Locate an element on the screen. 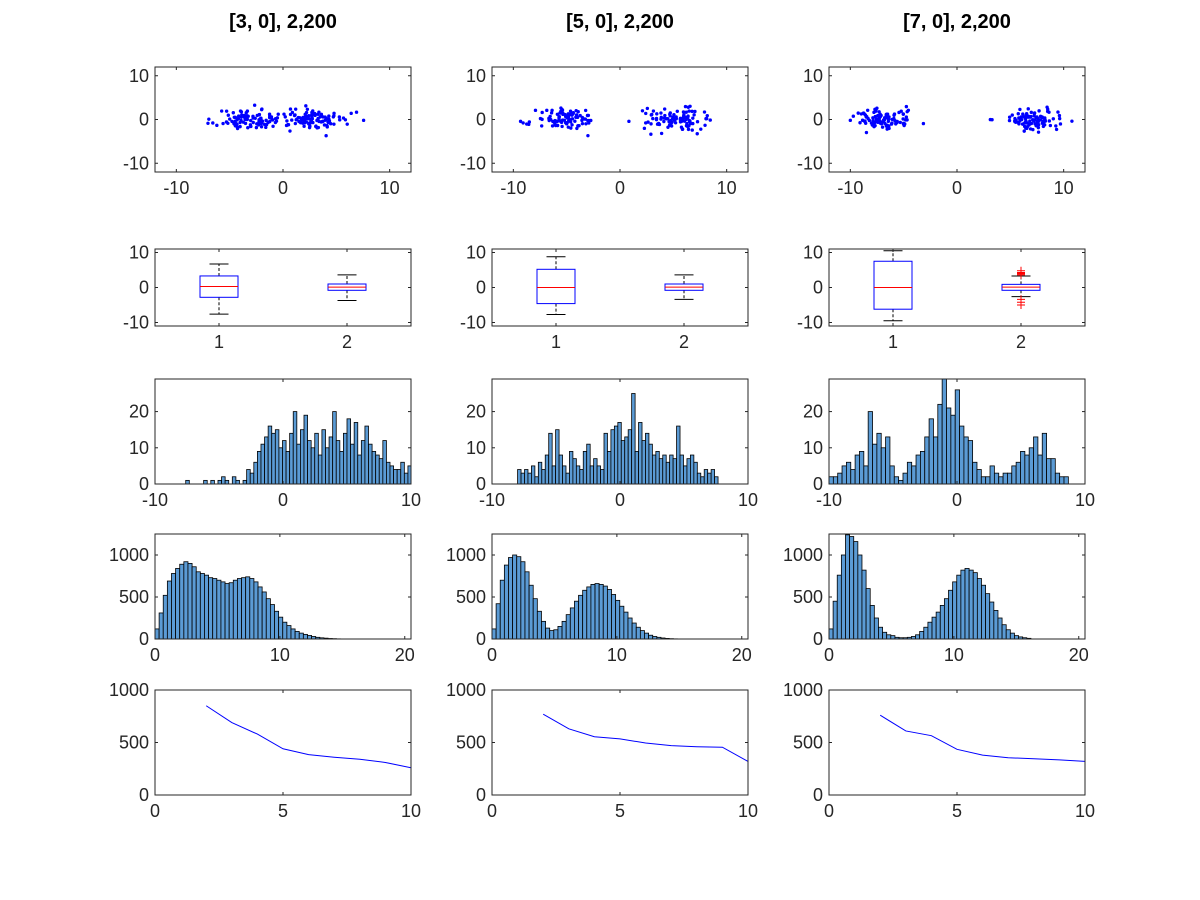 The height and width of the screenshot is (900, 1200). hist-large-1-ytick-label: 500 is located at coordinates (134, 597).